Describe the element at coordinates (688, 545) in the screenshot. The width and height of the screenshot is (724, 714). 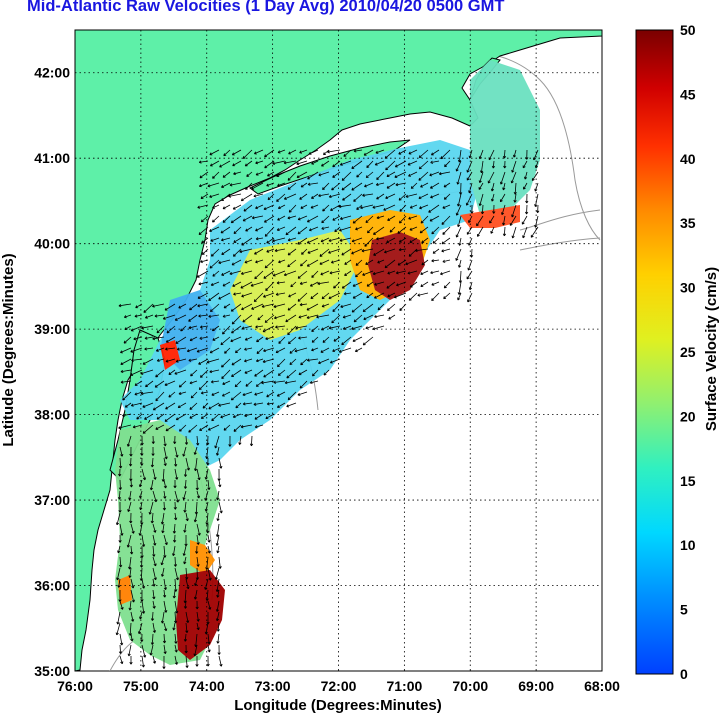
I see `colorbar-tick-label: 10` at that location.